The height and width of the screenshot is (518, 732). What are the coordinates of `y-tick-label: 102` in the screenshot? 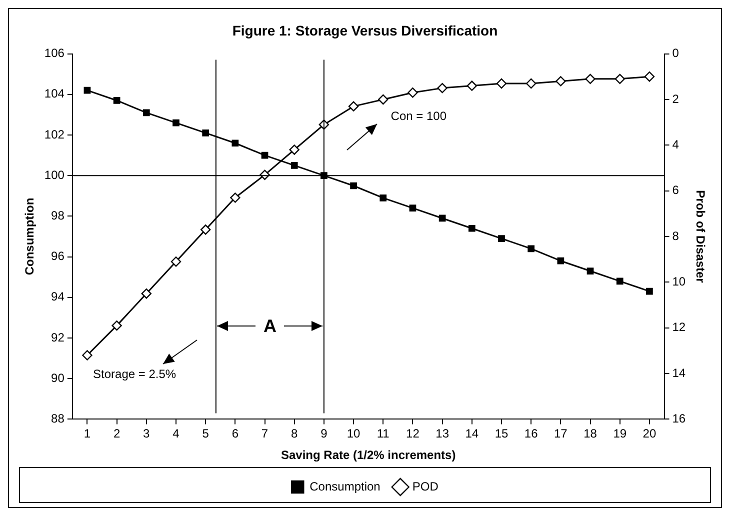 It's located at (54, 134).